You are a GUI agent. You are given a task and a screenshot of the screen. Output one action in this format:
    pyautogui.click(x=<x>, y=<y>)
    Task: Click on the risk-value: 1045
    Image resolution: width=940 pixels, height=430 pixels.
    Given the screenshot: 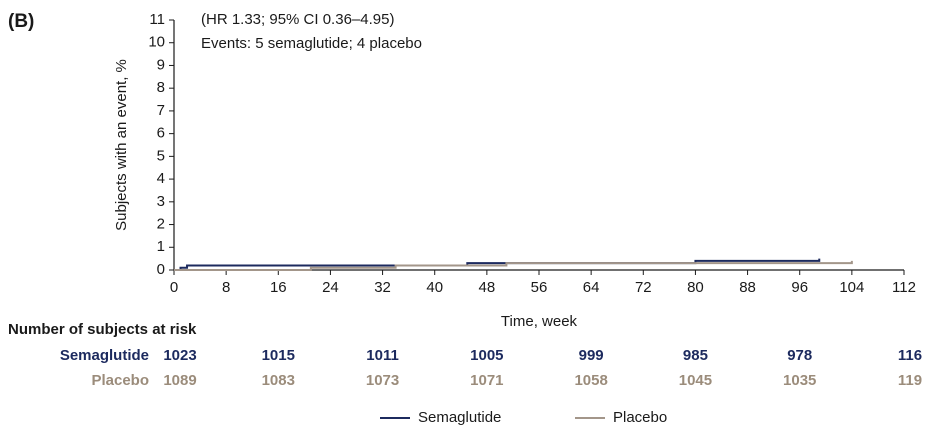 What is the action you would take?
    pyautogui.click(x=695, y=380)
    